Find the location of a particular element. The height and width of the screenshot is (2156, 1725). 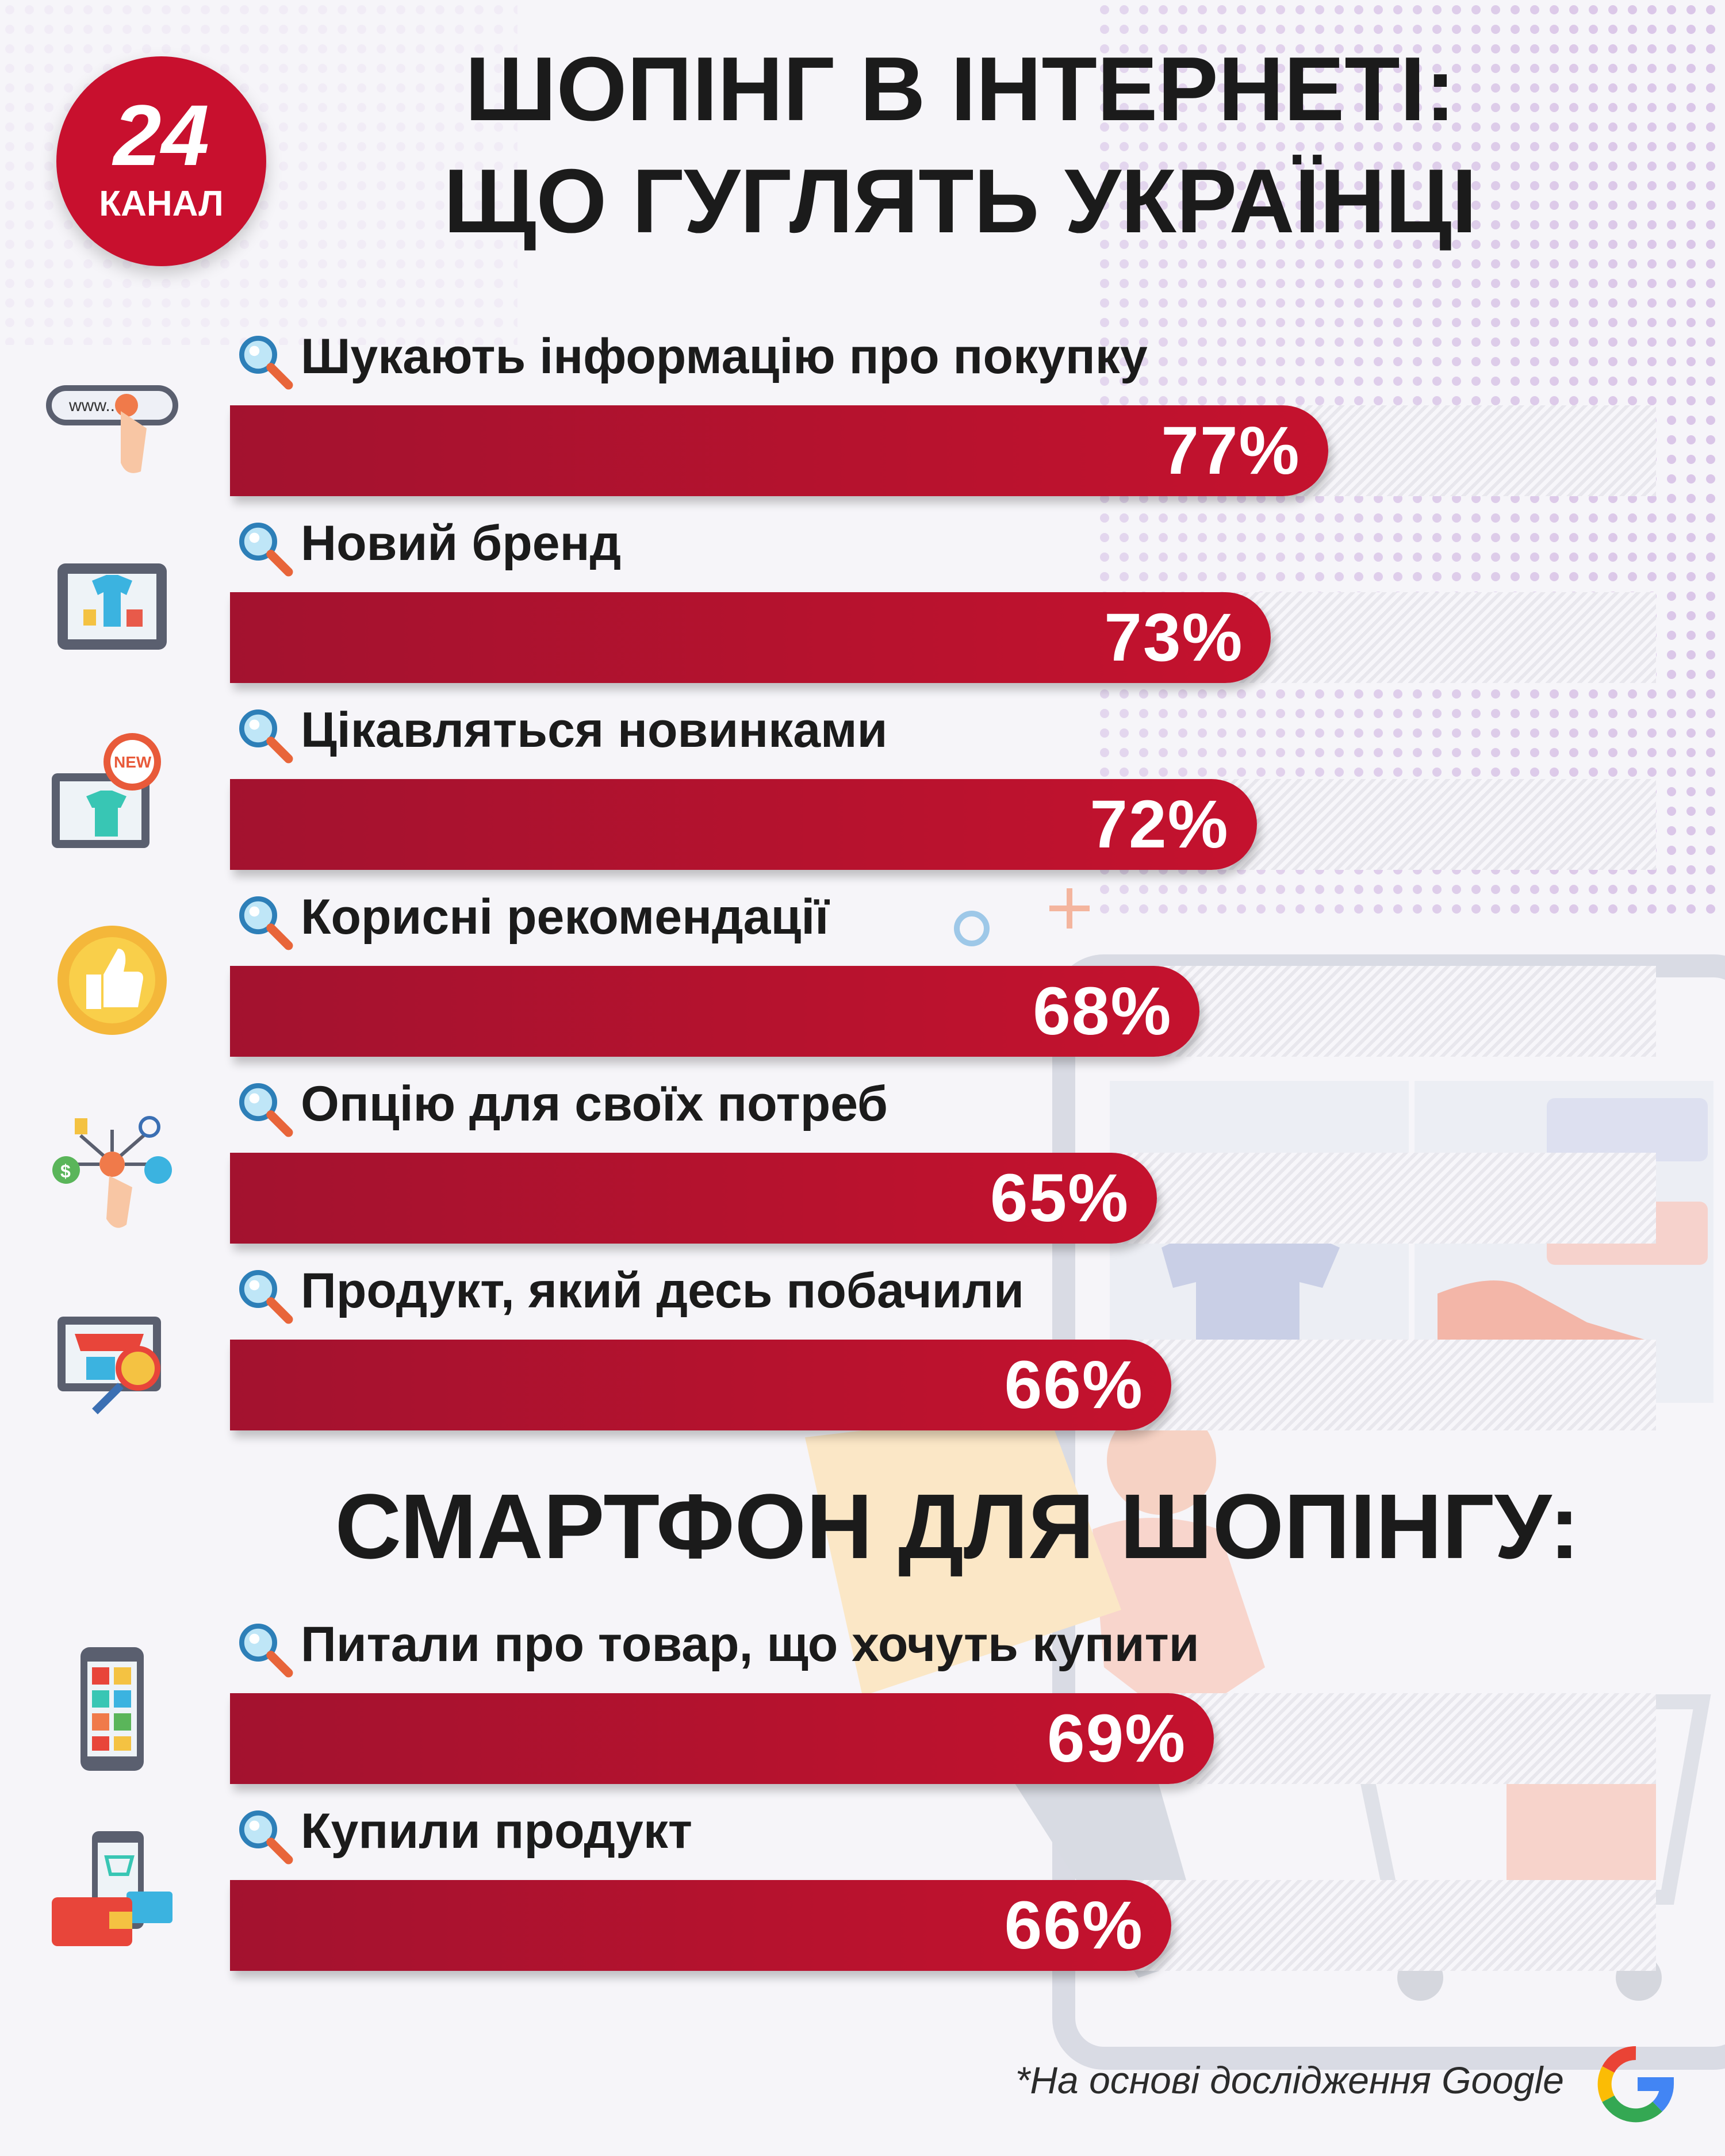

footnote: *На основі дослідження Google is located at coordinates (1289, 2080).